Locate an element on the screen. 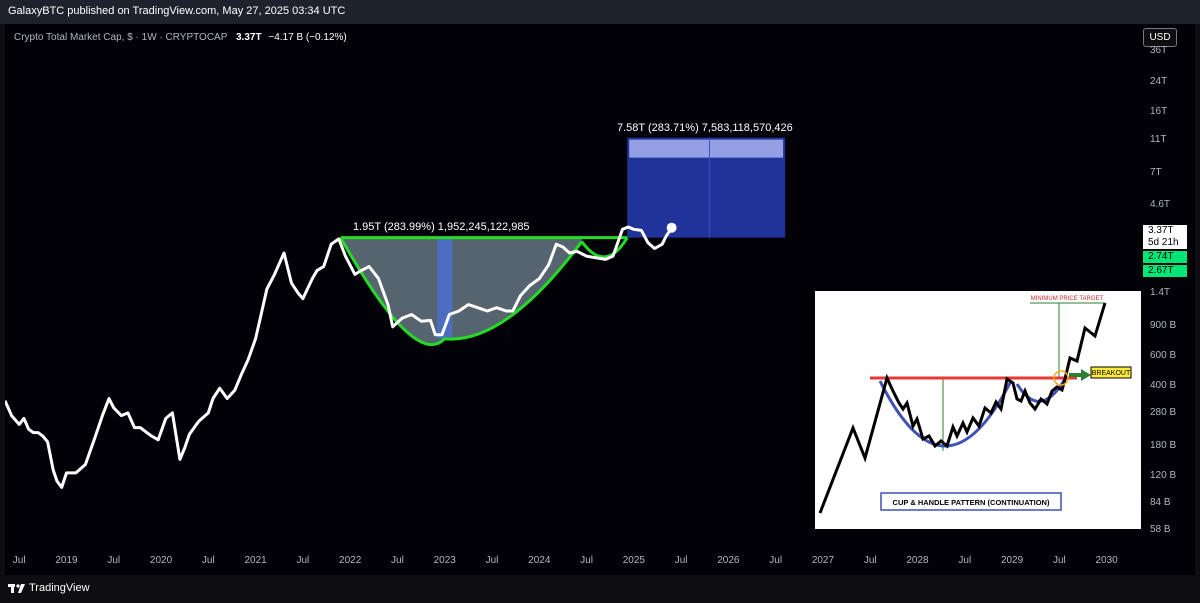 This screenshot has height=603, width=1200. breakout-arrow-icon is located at coordinates (1080, 375).